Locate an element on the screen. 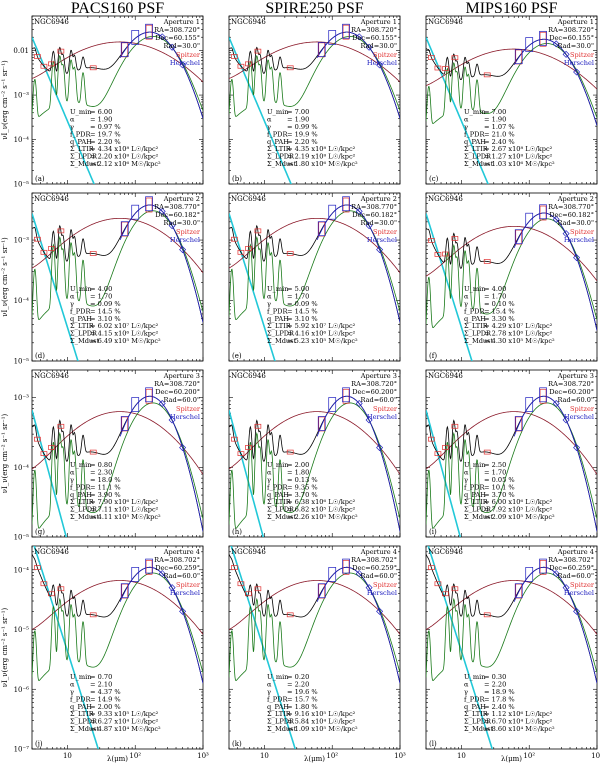 The image size is (600, 763). param-value: = 7.00 is located at coordinates (298, 112).